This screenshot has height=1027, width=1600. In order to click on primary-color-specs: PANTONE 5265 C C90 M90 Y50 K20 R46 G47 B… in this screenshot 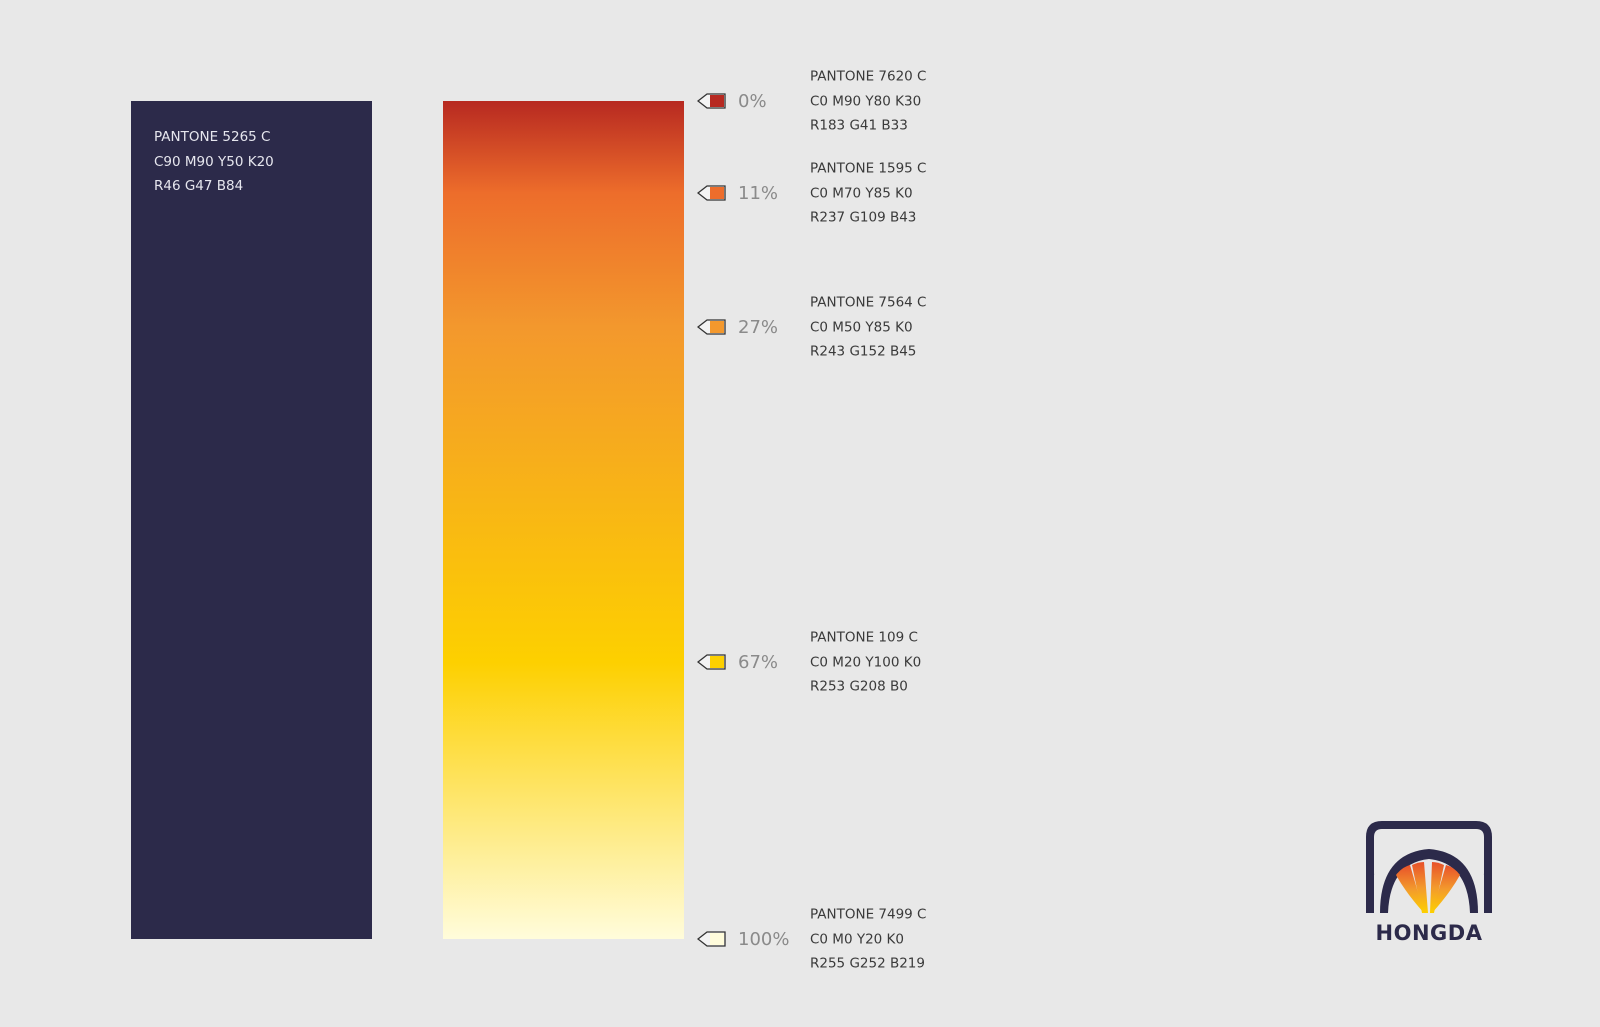, I will do `click(214, 162)`.